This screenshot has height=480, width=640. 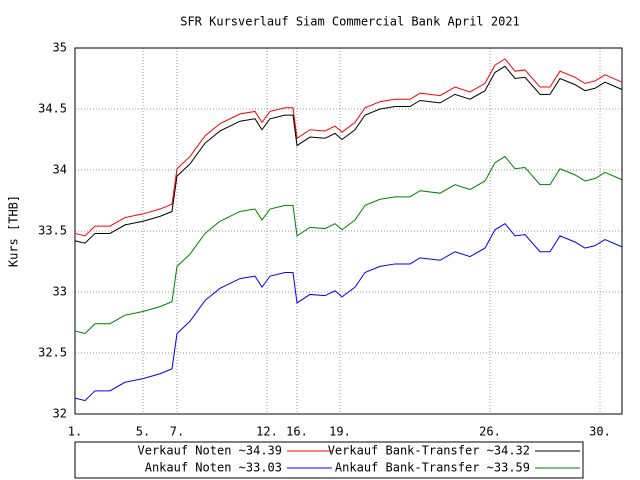 What do you see at coordinates (429, 451) in the screenshot?
I see `legend-label: Verkauf Bank-Transfer ~34.32` at bounding box center [429, 451].